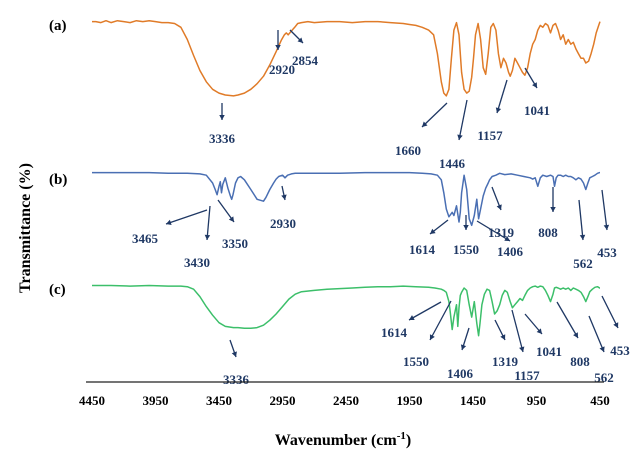  What do you see at coordinates (346, 310) in the screenshot?
I see `spectrum-line-c` at bounding box center [346, 310].